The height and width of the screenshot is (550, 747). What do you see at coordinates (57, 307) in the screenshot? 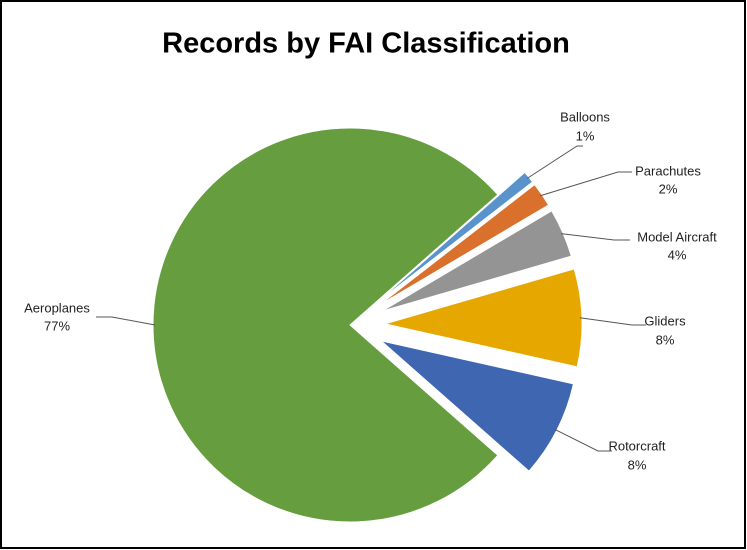
I see `data-label-name: Aeroplanes` at bounding box center [57, 307].